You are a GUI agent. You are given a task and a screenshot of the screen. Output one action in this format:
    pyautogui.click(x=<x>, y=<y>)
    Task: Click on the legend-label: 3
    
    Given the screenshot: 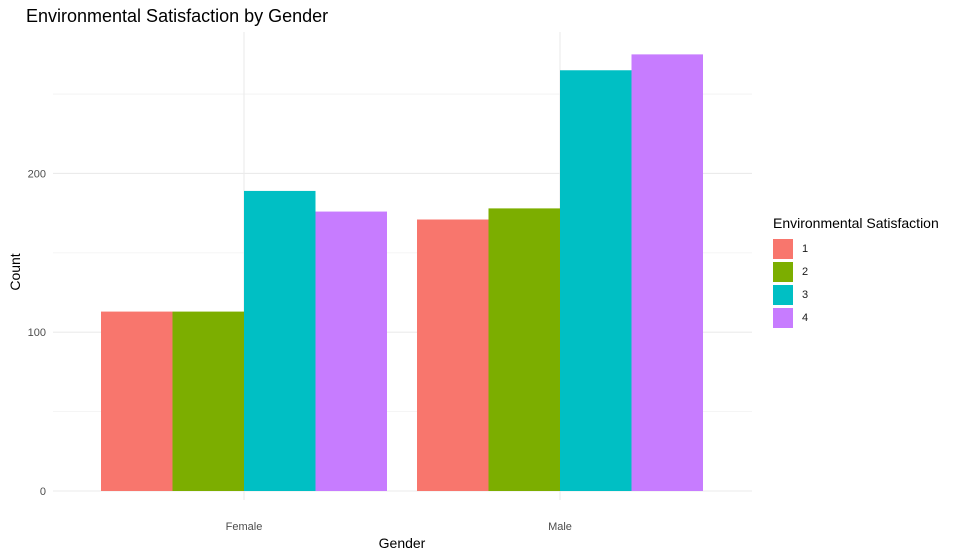 What is the action you would take?
    pyautogui.click(x=805, y=294)
    